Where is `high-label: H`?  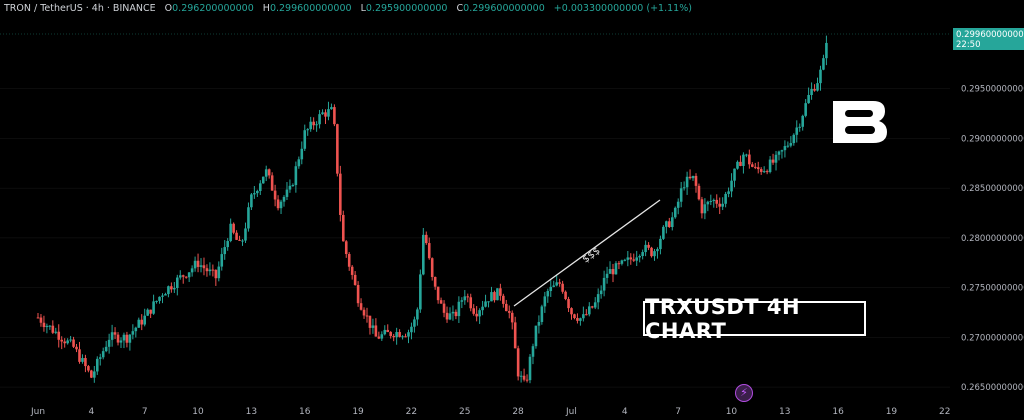
high-label: H is located at coordinates (266, 8).